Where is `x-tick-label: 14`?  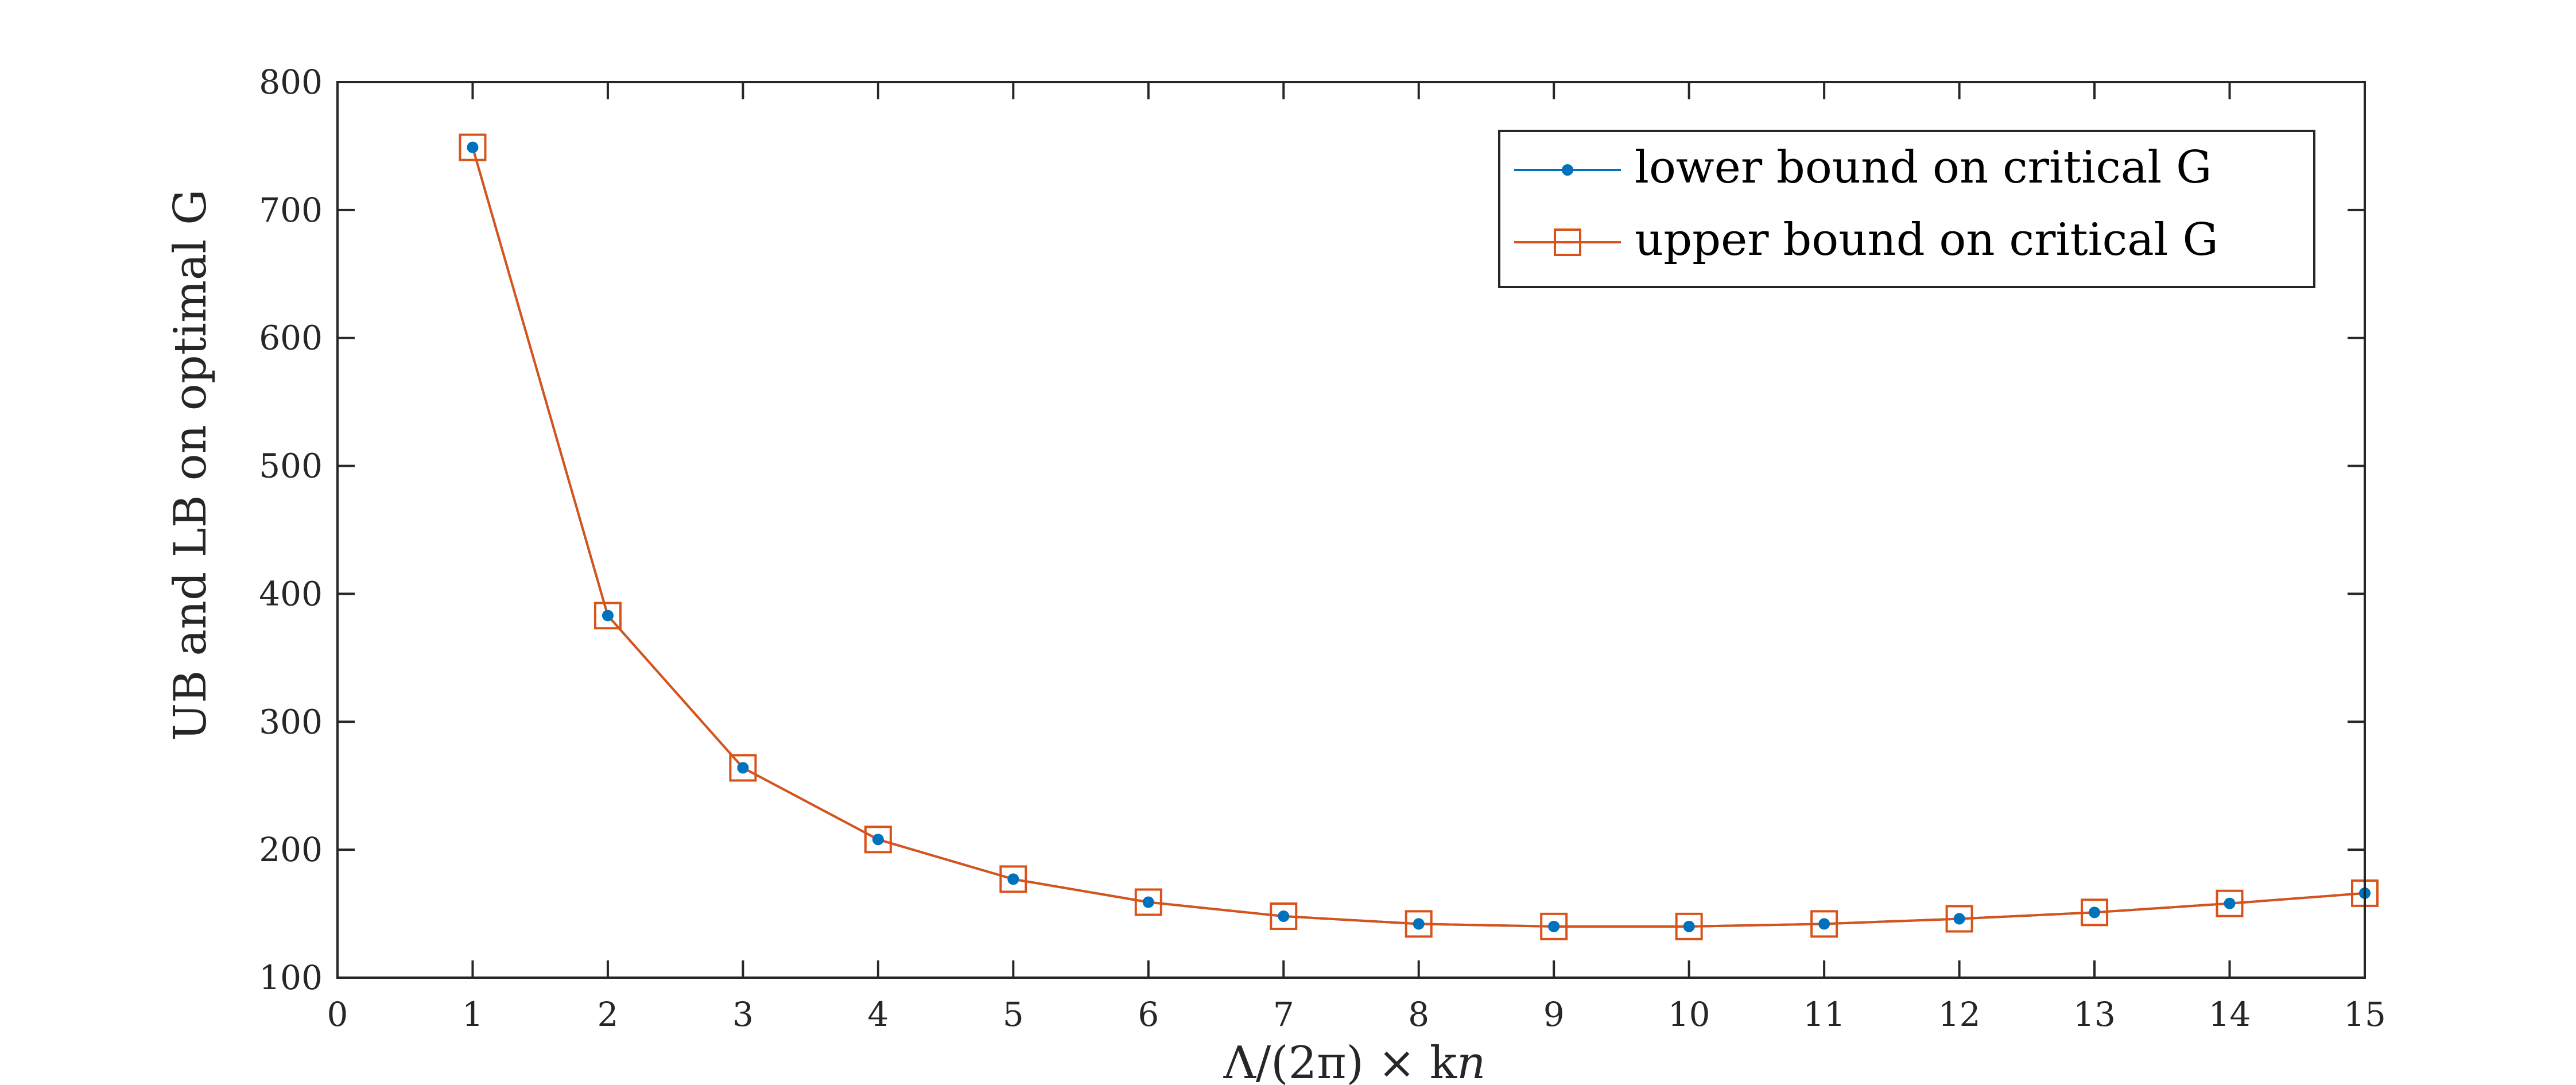 x-tick-label: 14 is located at coordinates (2230, 1014).